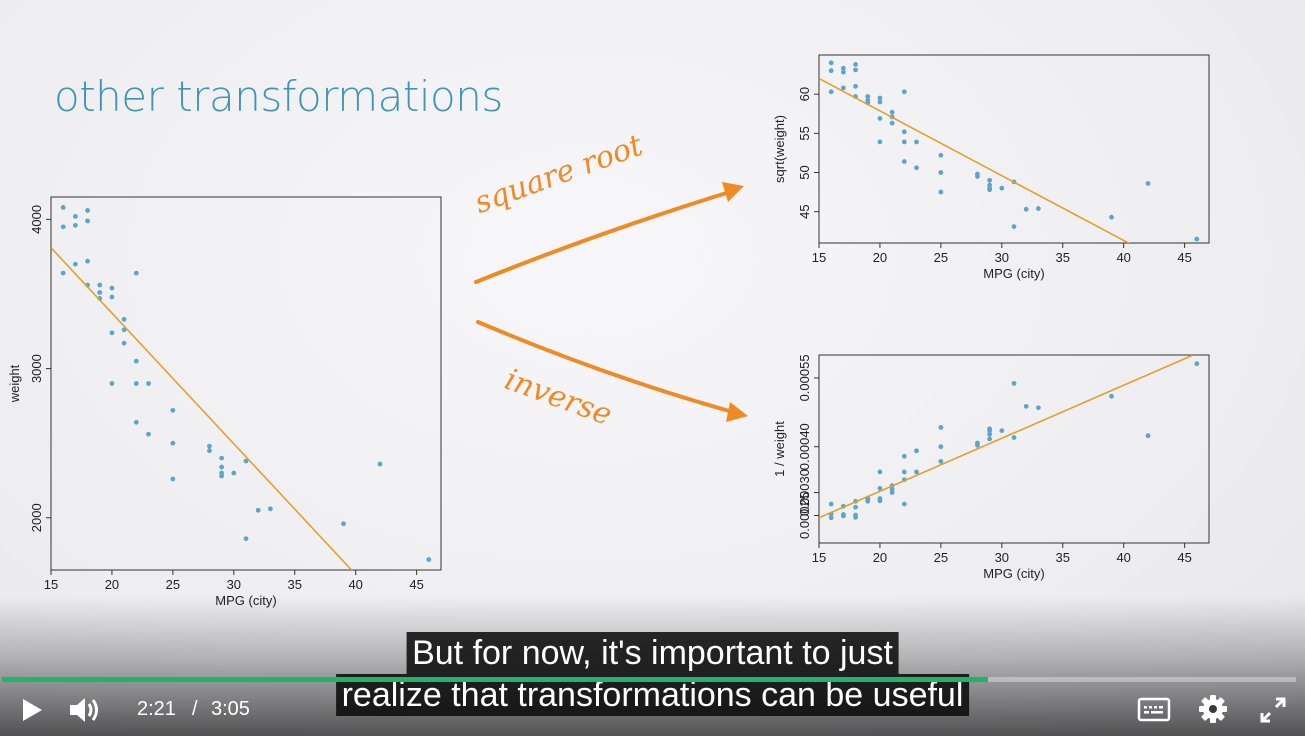 The image size is (1305, 736). I want to click on progress-bar-fill, so click(495, 679).